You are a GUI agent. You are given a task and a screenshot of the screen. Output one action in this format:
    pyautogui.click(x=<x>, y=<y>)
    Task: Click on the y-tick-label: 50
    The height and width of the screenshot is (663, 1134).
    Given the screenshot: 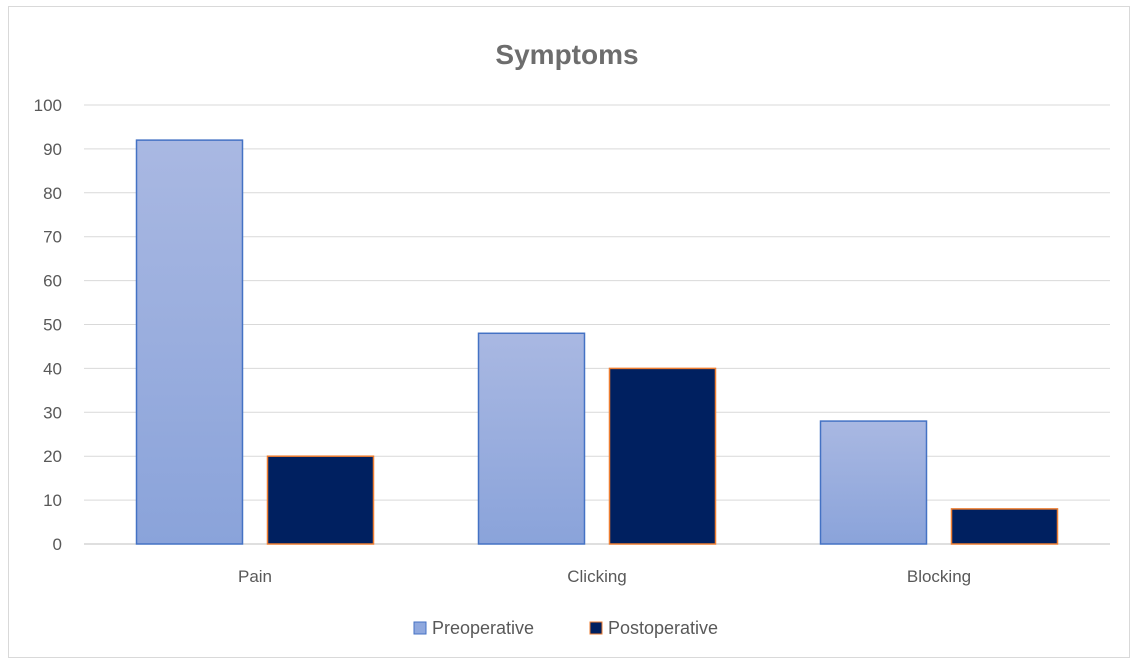 What is the action you would take?
    pyautogui.click(x=52, y=325)
    